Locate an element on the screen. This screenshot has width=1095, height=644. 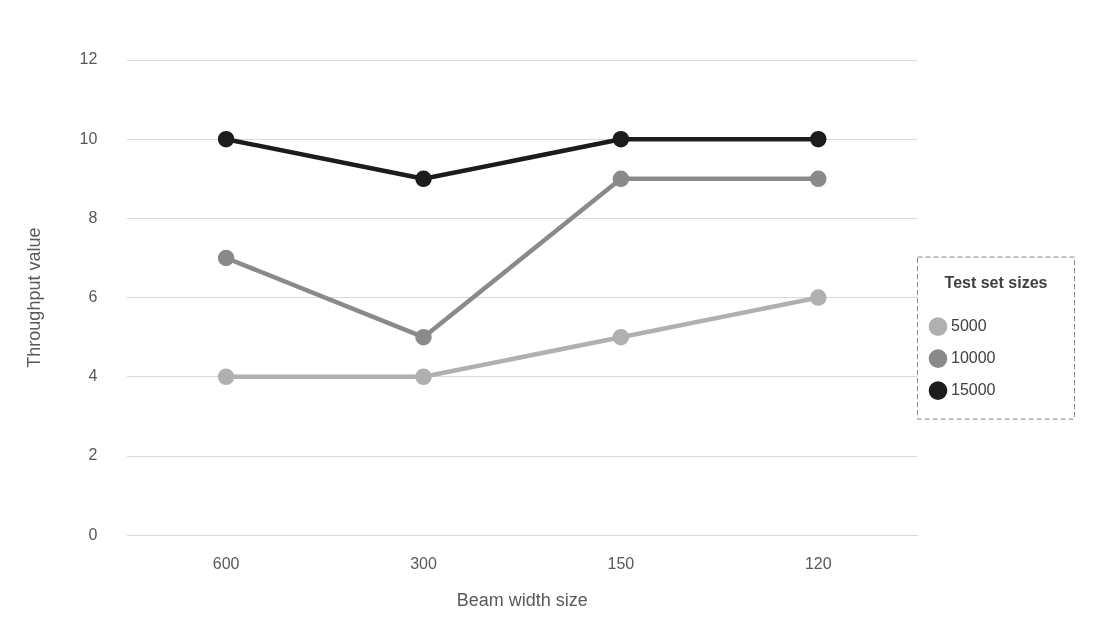
legend-label: 5000 is located at coordinates (969, 326).